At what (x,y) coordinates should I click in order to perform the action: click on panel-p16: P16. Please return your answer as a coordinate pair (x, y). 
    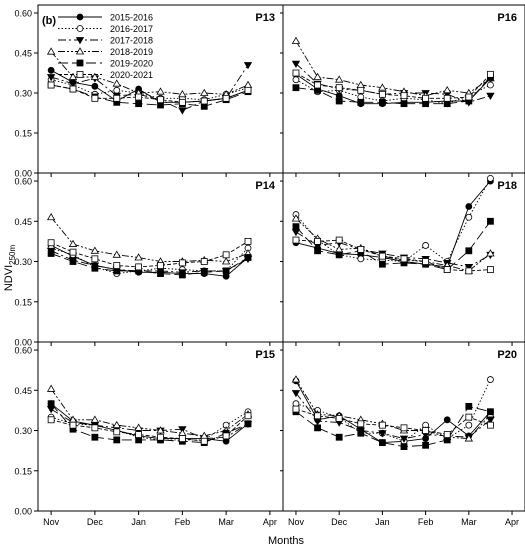
    Looking at the image, I should click on (402, 90).